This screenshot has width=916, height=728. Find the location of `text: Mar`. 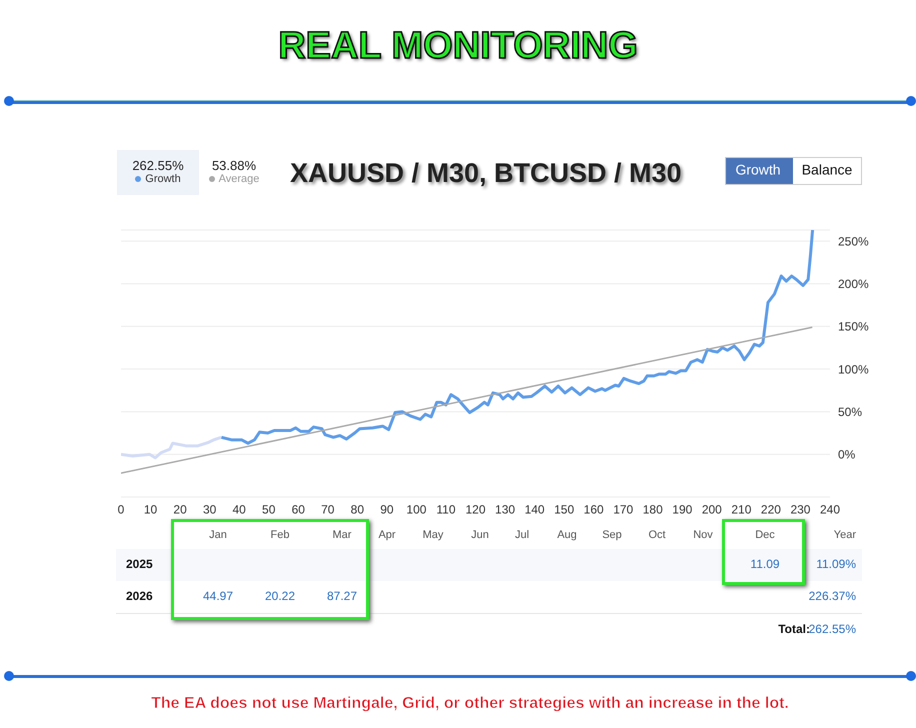

text: Mar is located at coordinates (342, 534).